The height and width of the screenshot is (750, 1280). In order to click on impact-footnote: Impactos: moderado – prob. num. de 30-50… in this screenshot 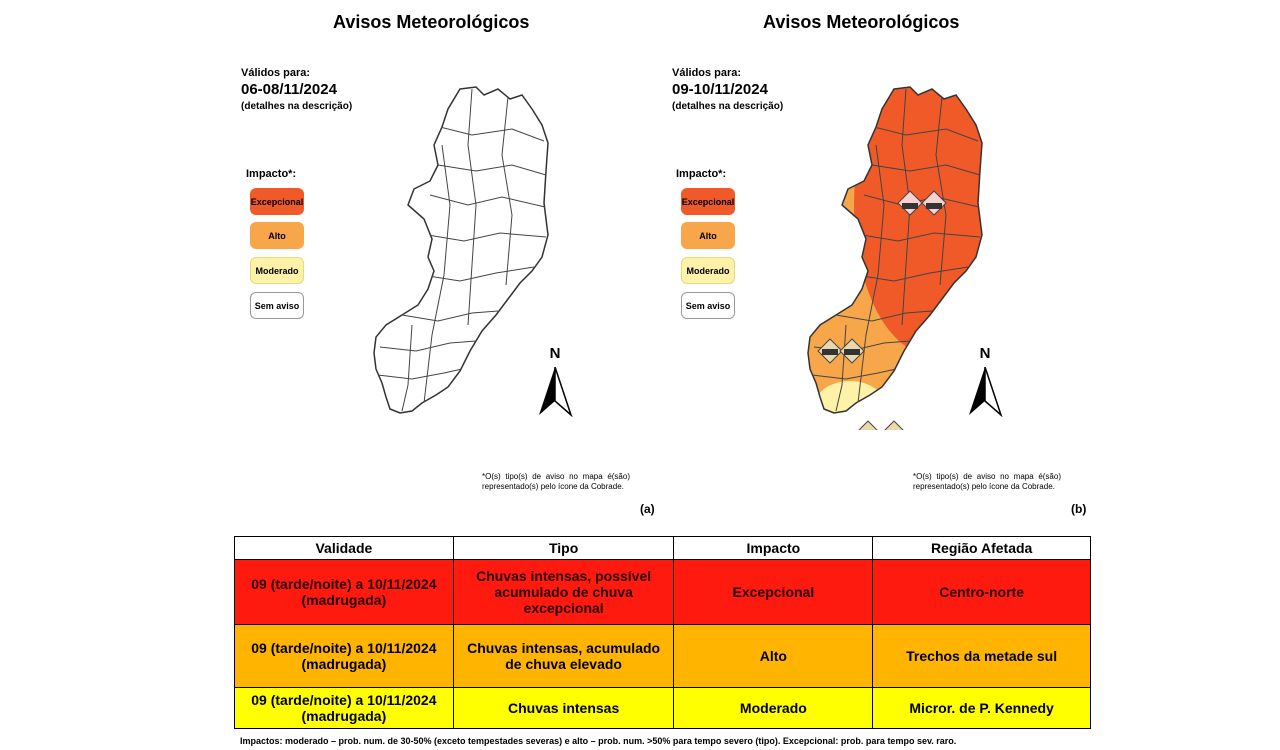, I will do `click(598, 741)`.